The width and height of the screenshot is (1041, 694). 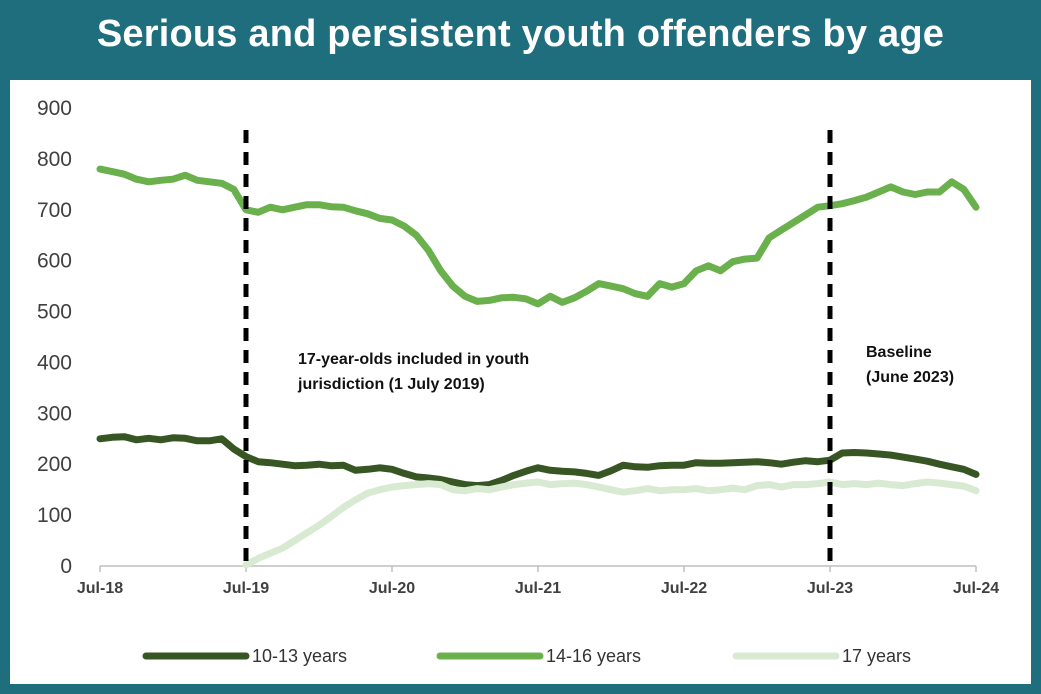 What do you see at coordinates (54, 108) in the screenshot?
I see `y-tick-label: 900` at bounding box center [54, 108].